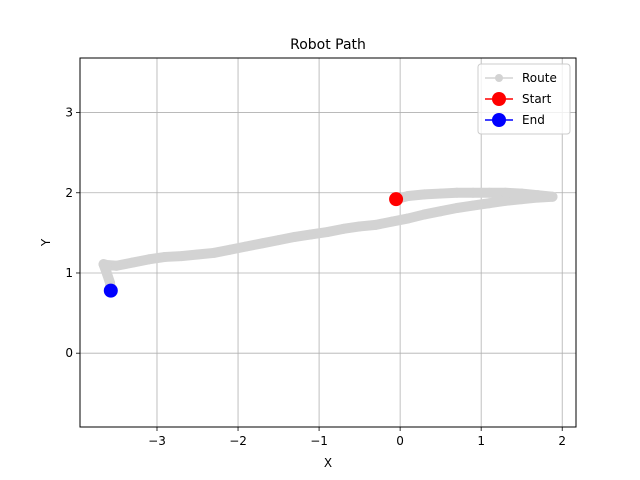 The width and height of the screenshot is (640, 480). I want to click on x-tick-label: −3, so click(157, 441).